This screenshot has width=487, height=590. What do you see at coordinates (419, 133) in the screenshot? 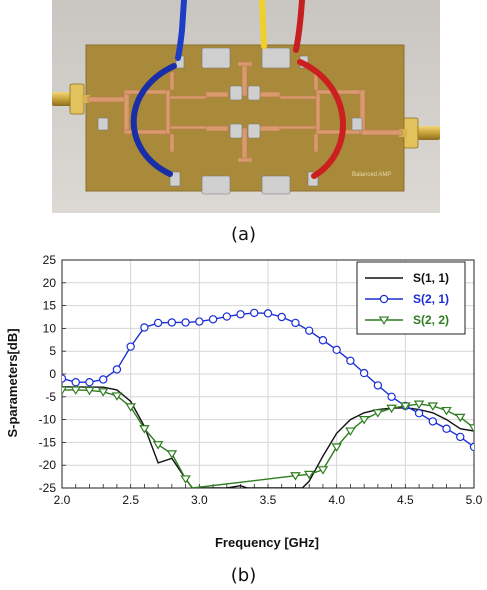
I see `sma-connector-right` at bounding box center [419, 133].